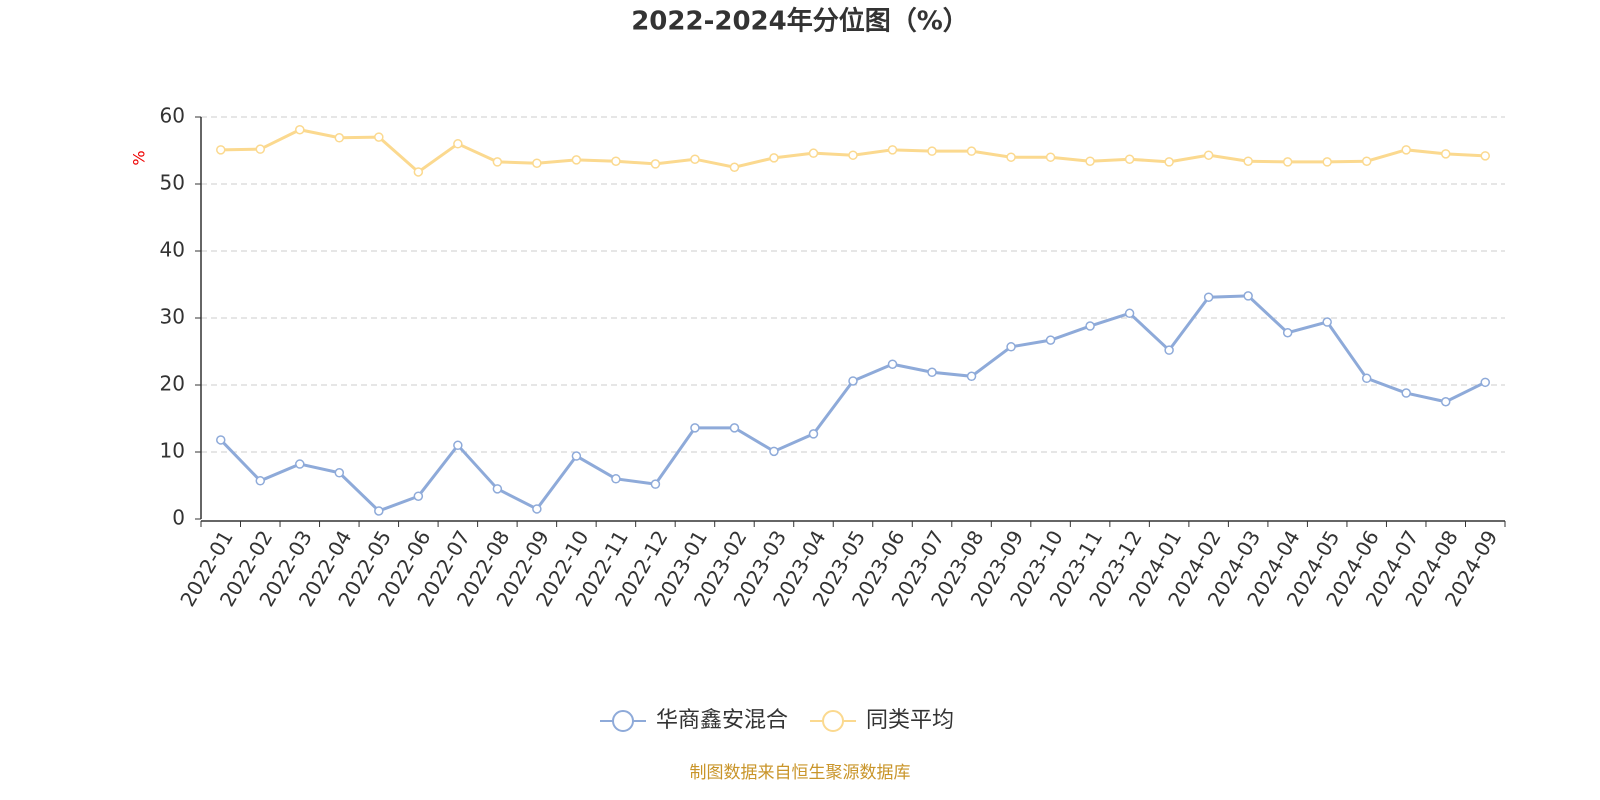 The width and height of the screenshot is (1600, 800). Describe the element at coordinates (172, 183) in the screenshot. I see `y-tick-label: 50` at that location.